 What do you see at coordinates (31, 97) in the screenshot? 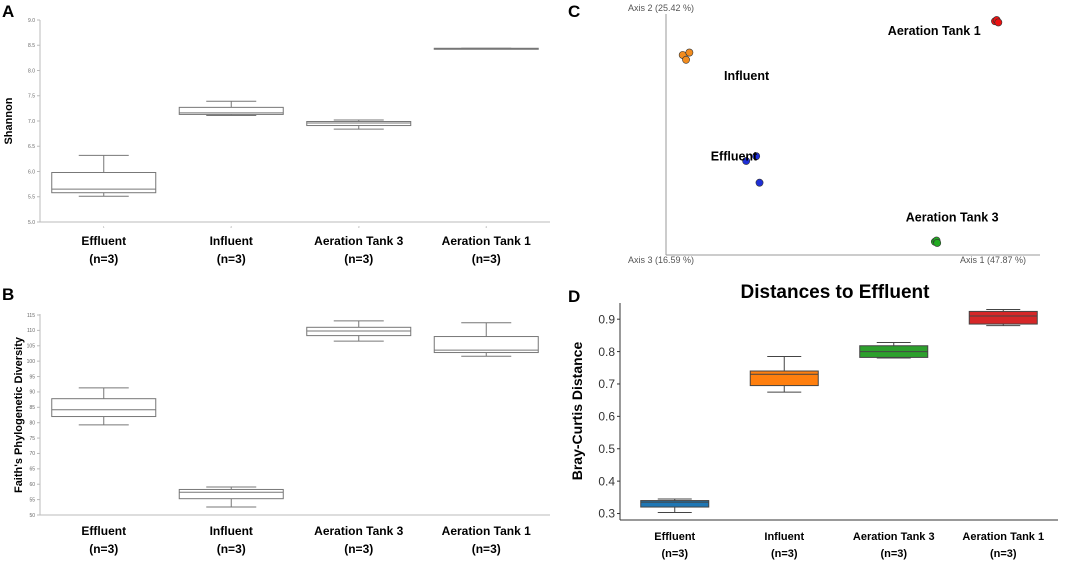
I see `panel-a-y-tick-label: 7.5` at bounding box center [31, 97].